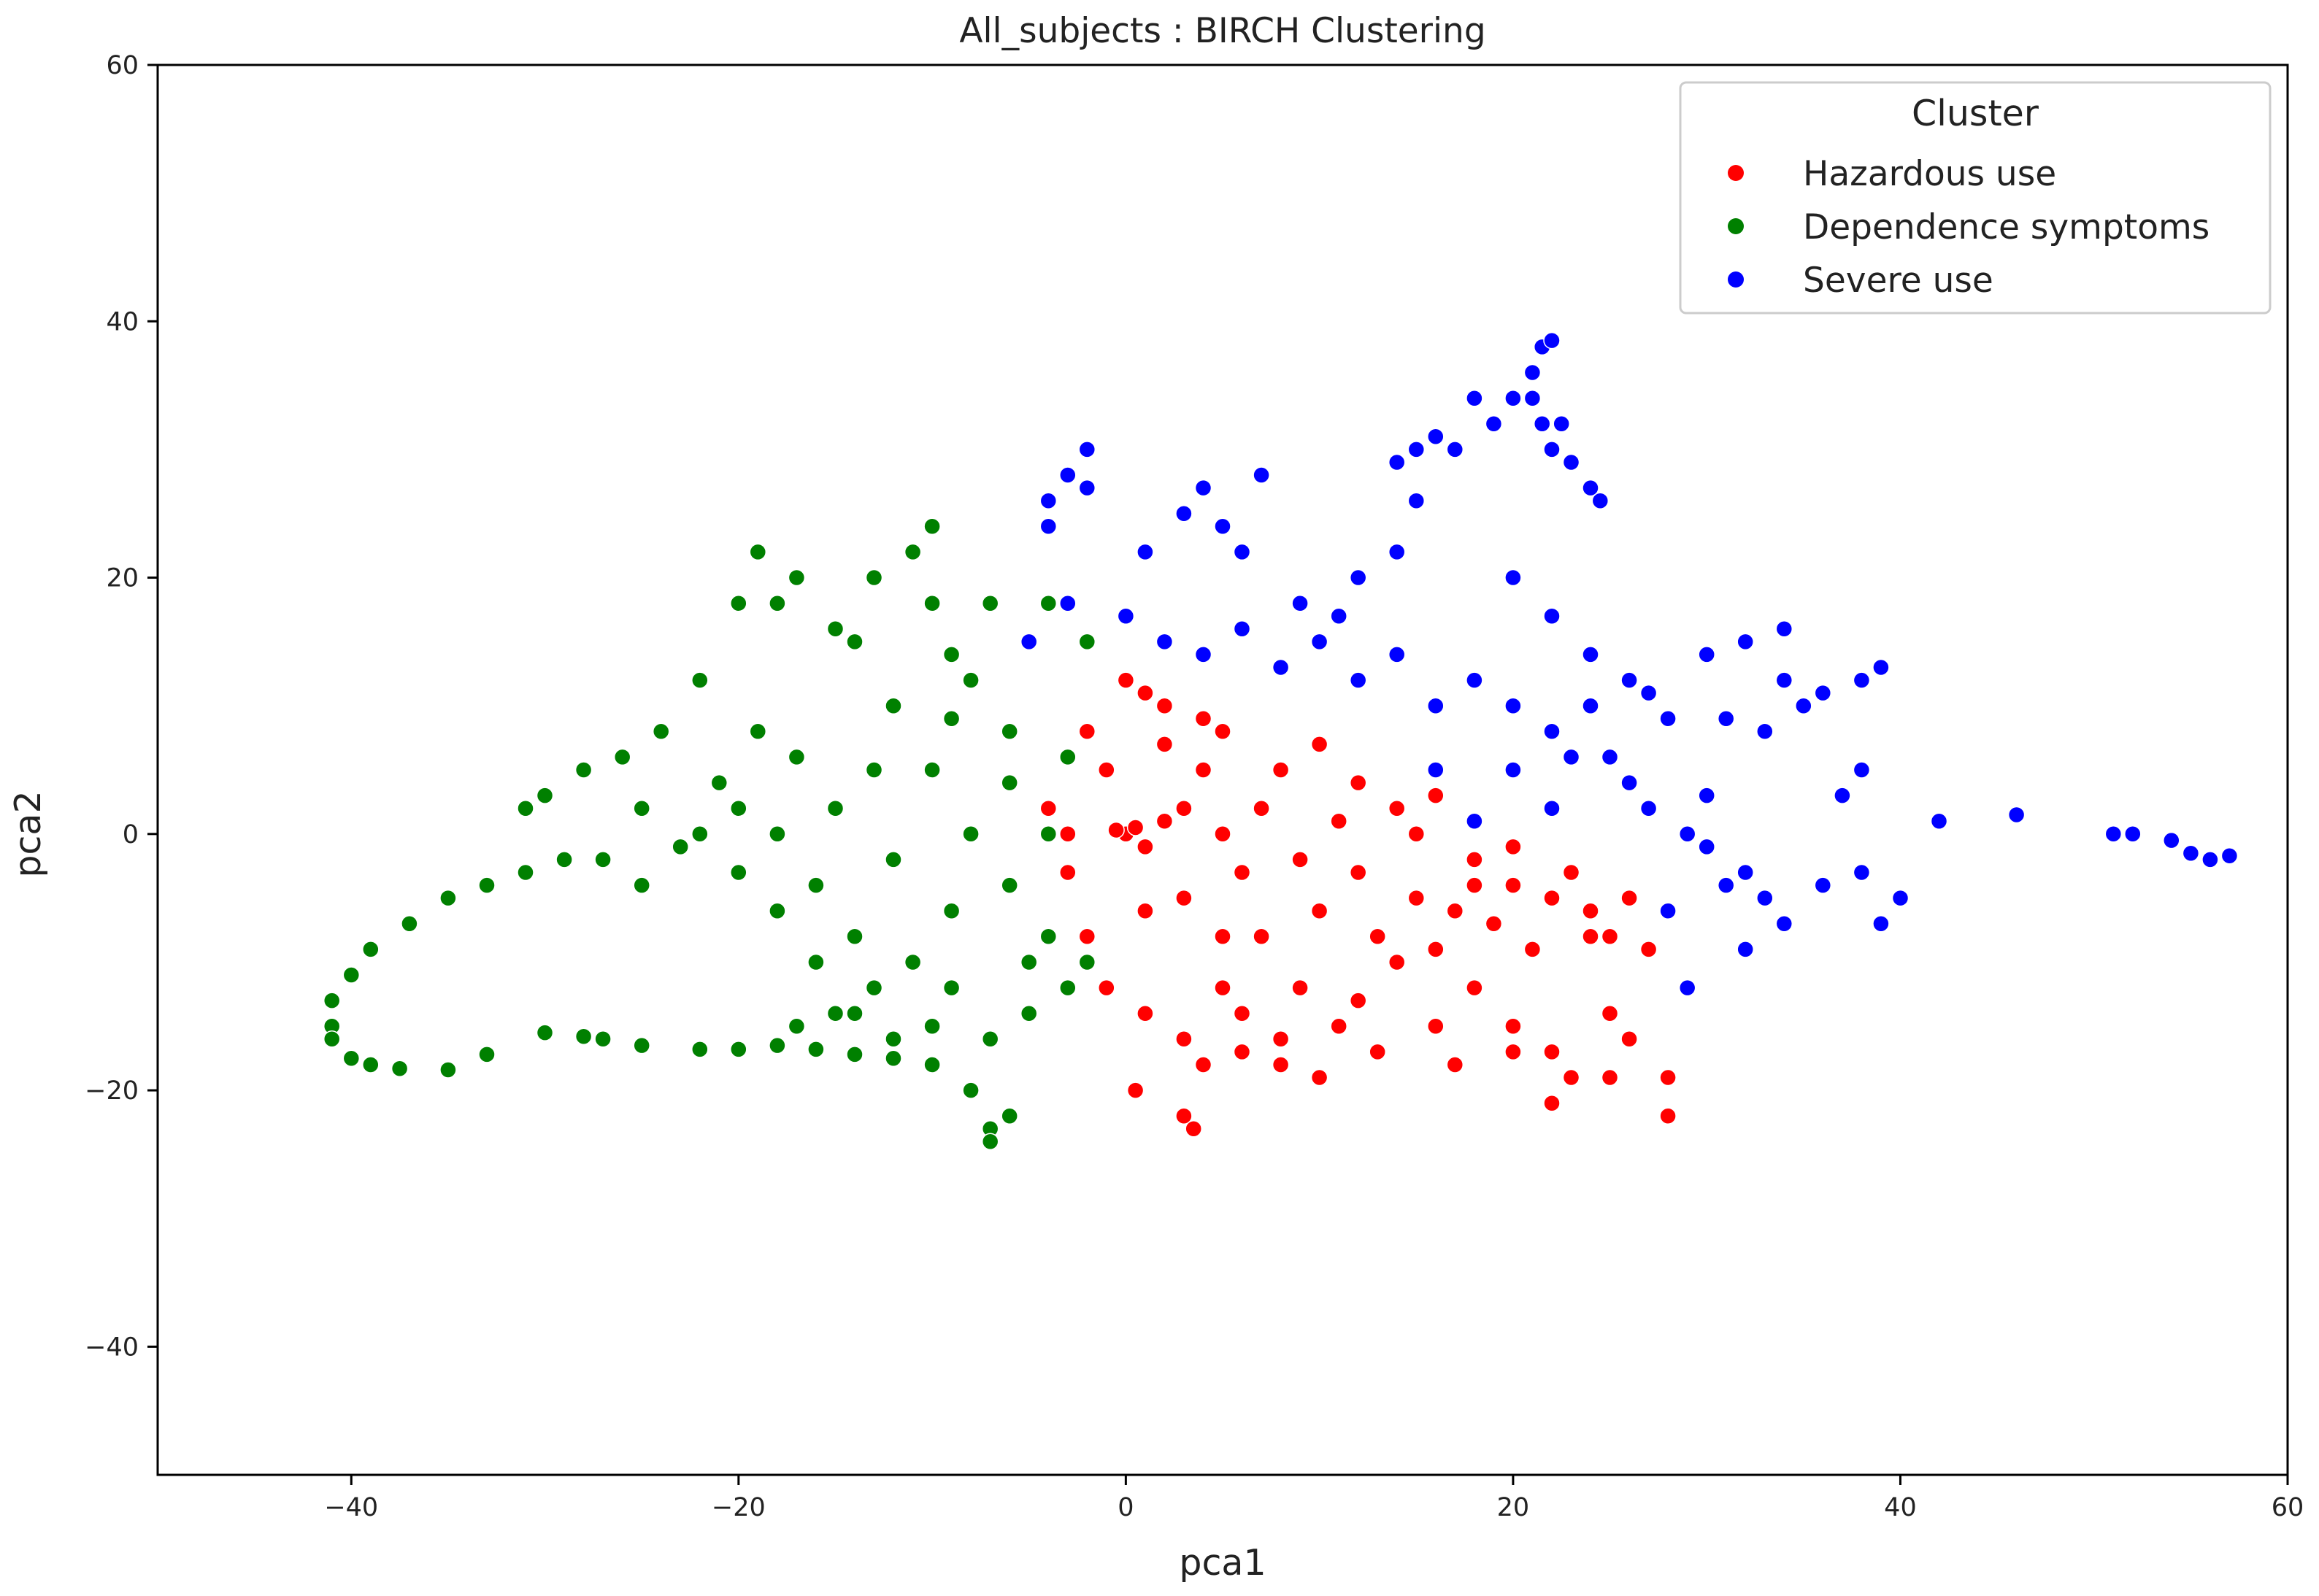 This screenshot has width=2319, height=1596. I want to click on y-tick-label: −20, so click(112, 1091).